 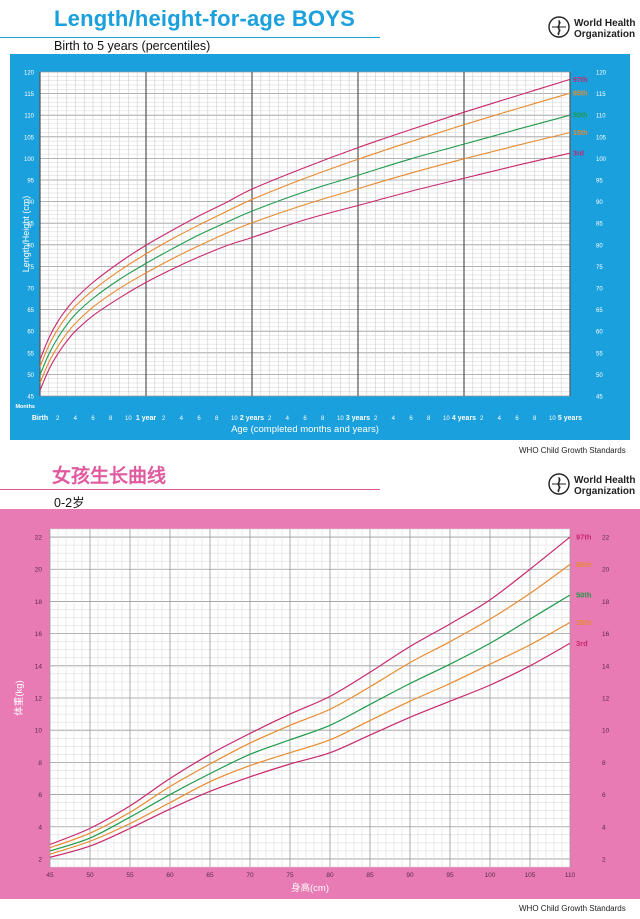 I want to click on y-tick-label-right: 50, so click(x=599, y=376).